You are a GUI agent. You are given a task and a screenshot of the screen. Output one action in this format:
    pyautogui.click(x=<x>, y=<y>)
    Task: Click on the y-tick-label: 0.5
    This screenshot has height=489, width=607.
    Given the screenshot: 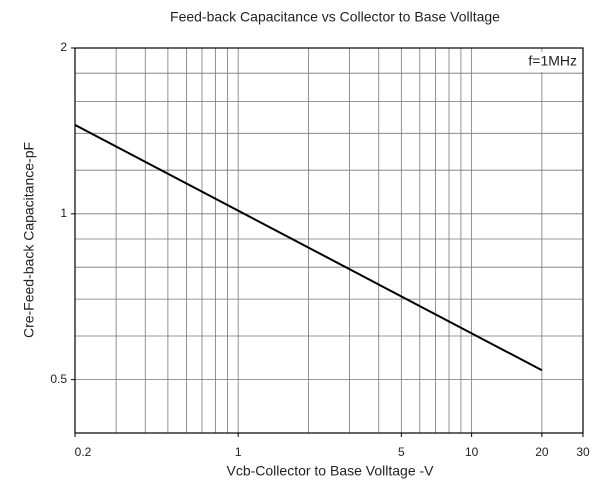 What is the action you would take?
    pyautogui.click(x=58, y=379)
    